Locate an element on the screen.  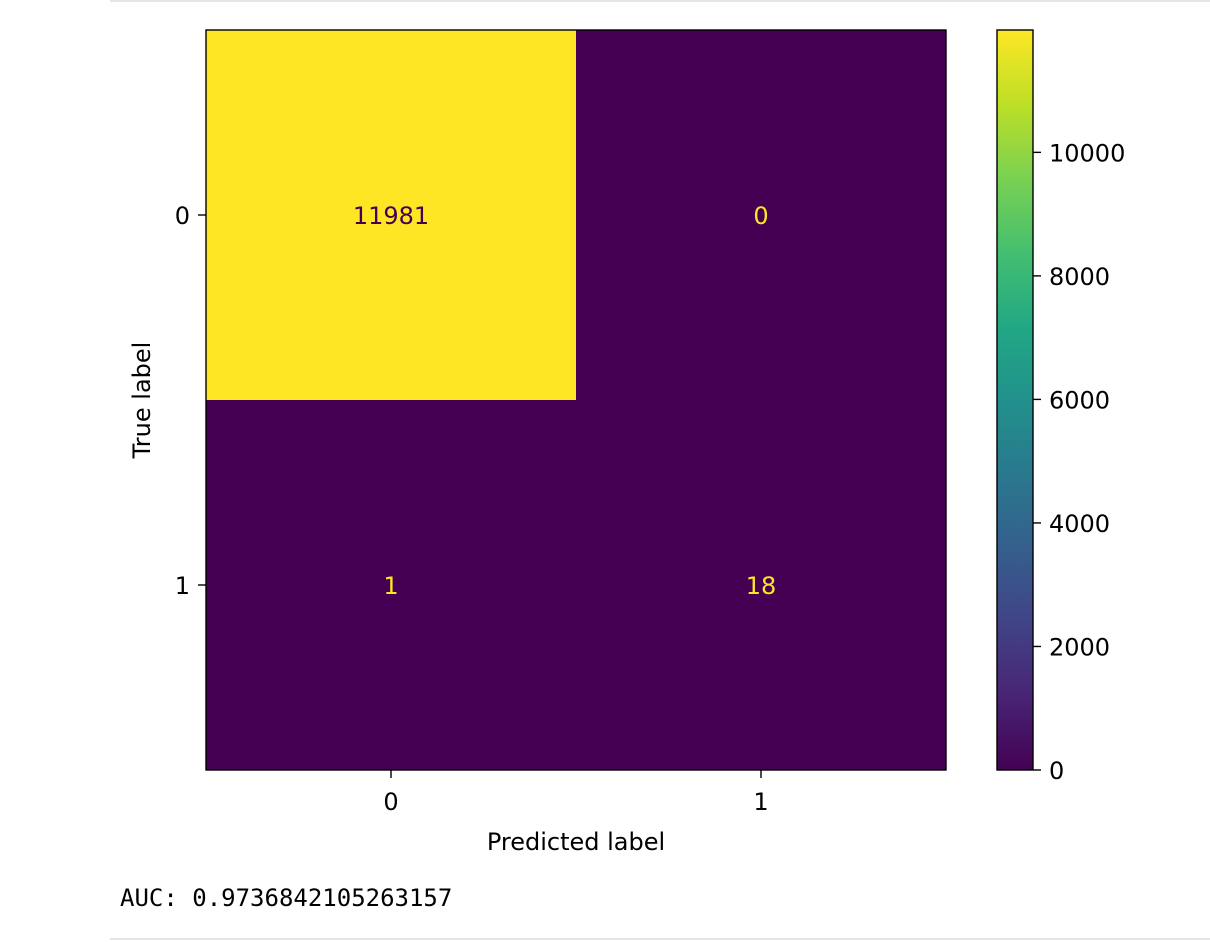
y-tick-label-1: 1 is located at coordinates (182, 586).